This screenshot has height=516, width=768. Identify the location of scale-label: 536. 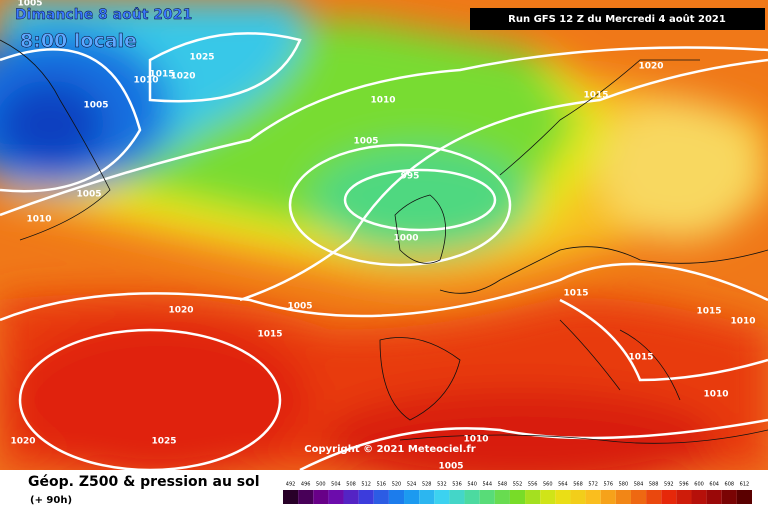
(457, 485).